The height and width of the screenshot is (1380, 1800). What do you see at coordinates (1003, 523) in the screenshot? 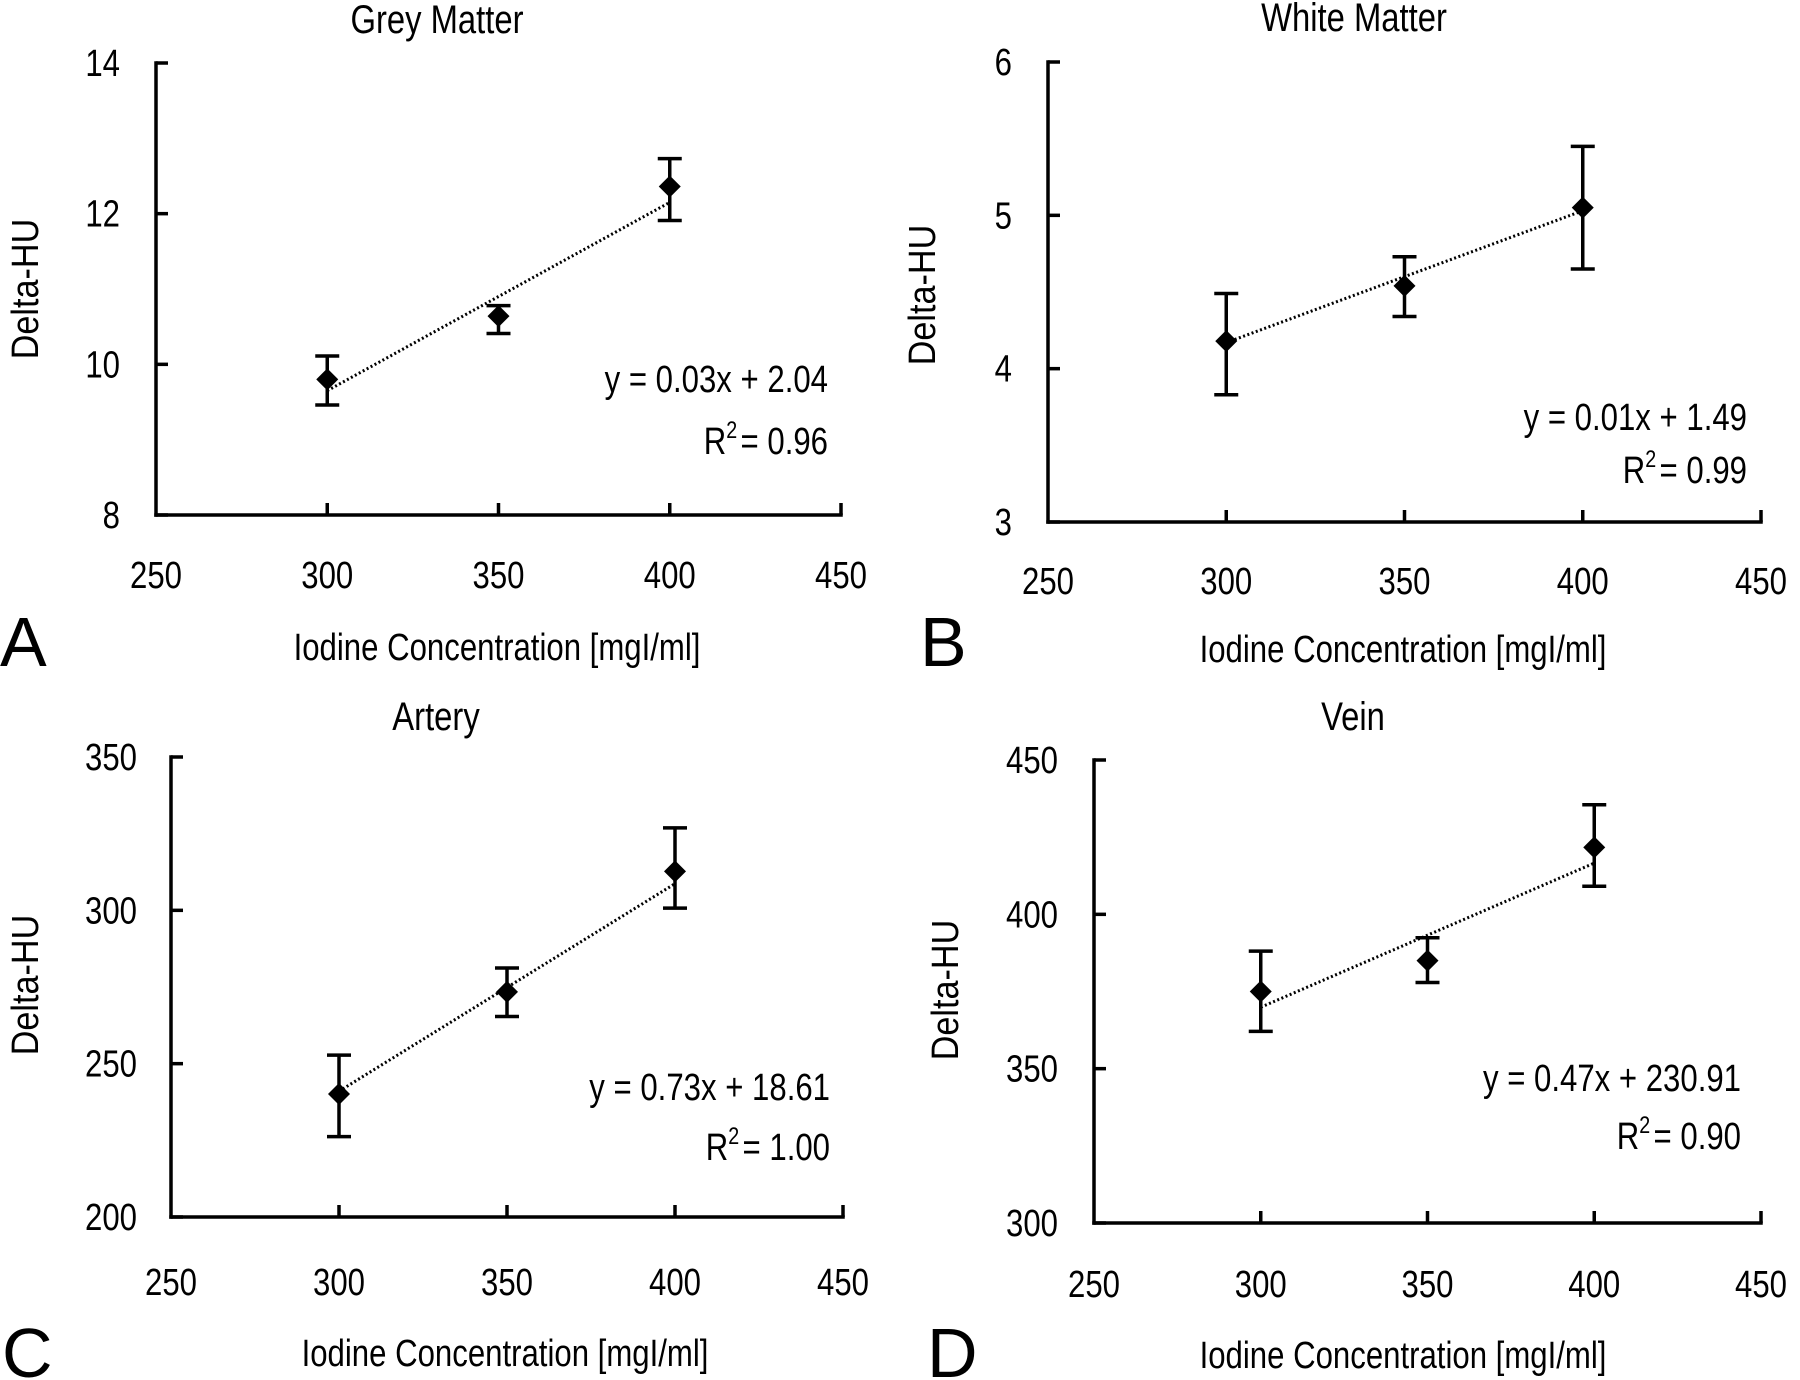
I see `y-tick-label: 3` at bounding box center [1003, 523].